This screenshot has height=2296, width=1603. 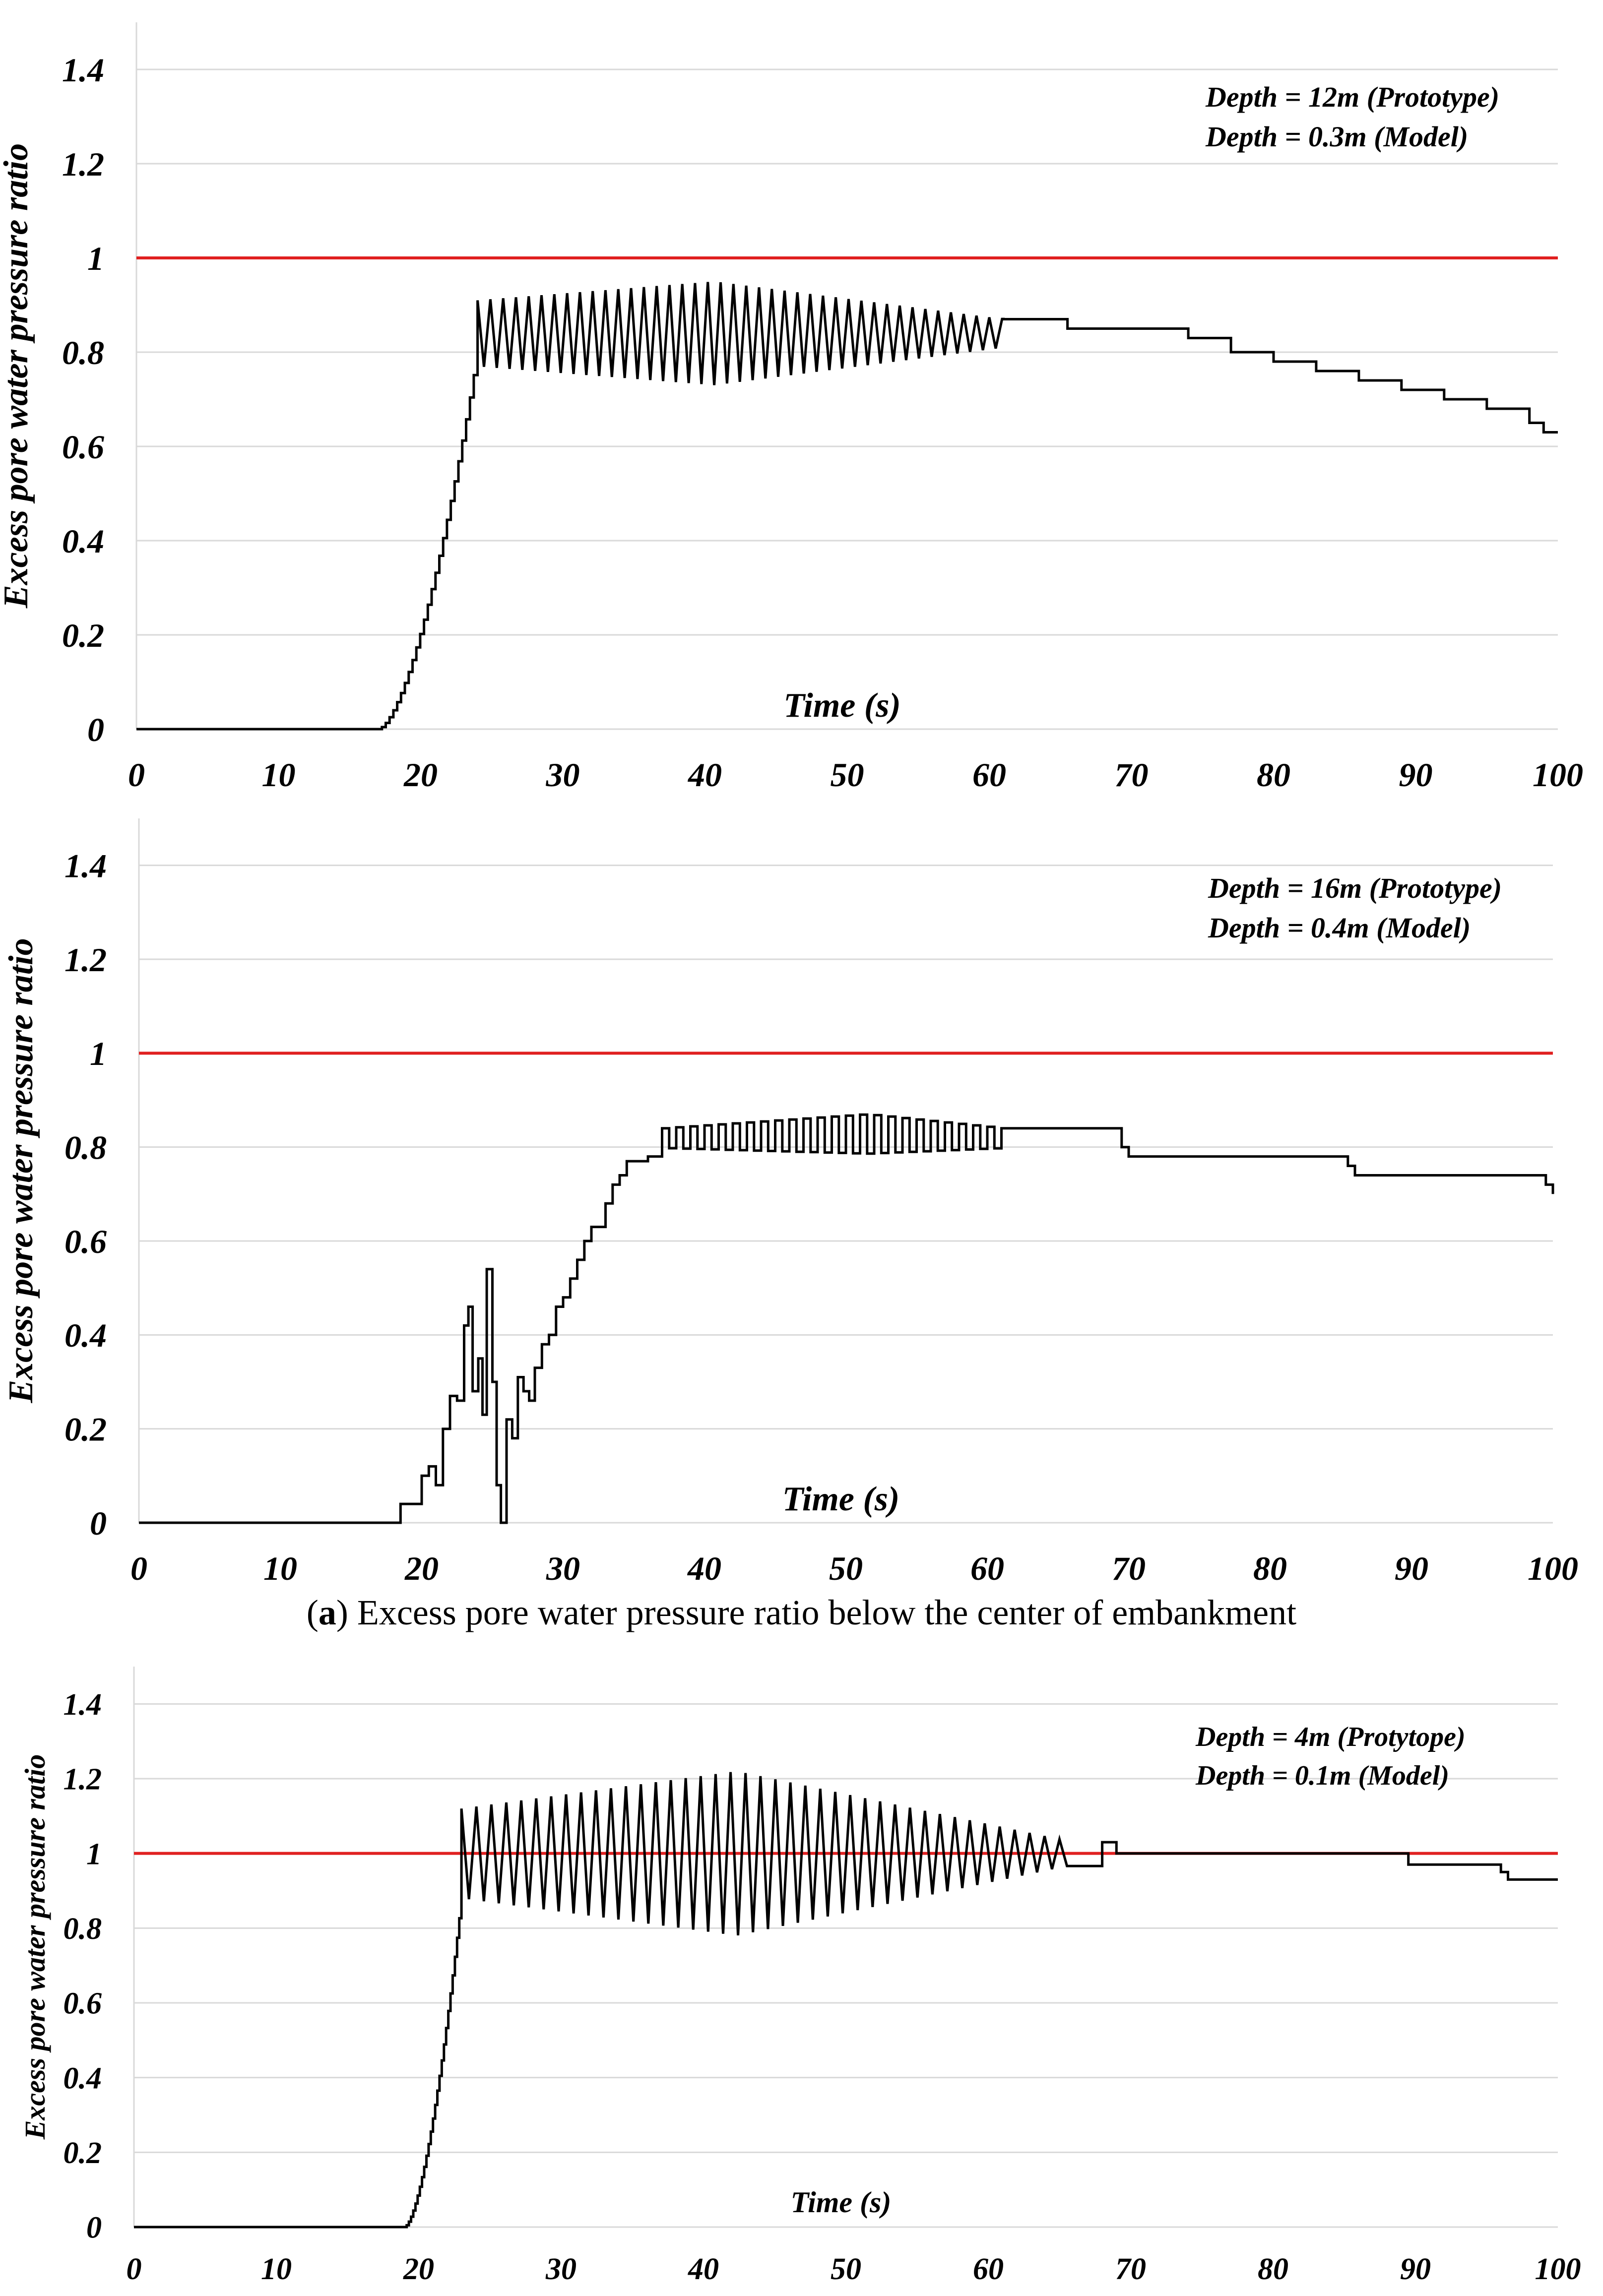 What do you see at coordinates (1322, 1775) in the screenshot?
I see `depth-annotation: Depth = 0.1m (Model)` at bounding box center [1322, 1775].